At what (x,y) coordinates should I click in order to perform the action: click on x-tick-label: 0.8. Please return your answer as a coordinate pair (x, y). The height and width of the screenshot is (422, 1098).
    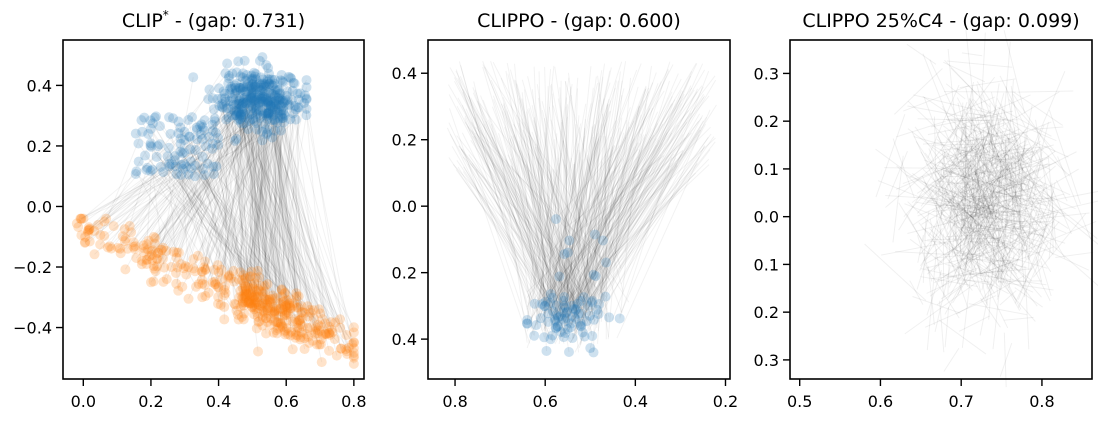
    Looking at the image, I should click on (1041, 401).